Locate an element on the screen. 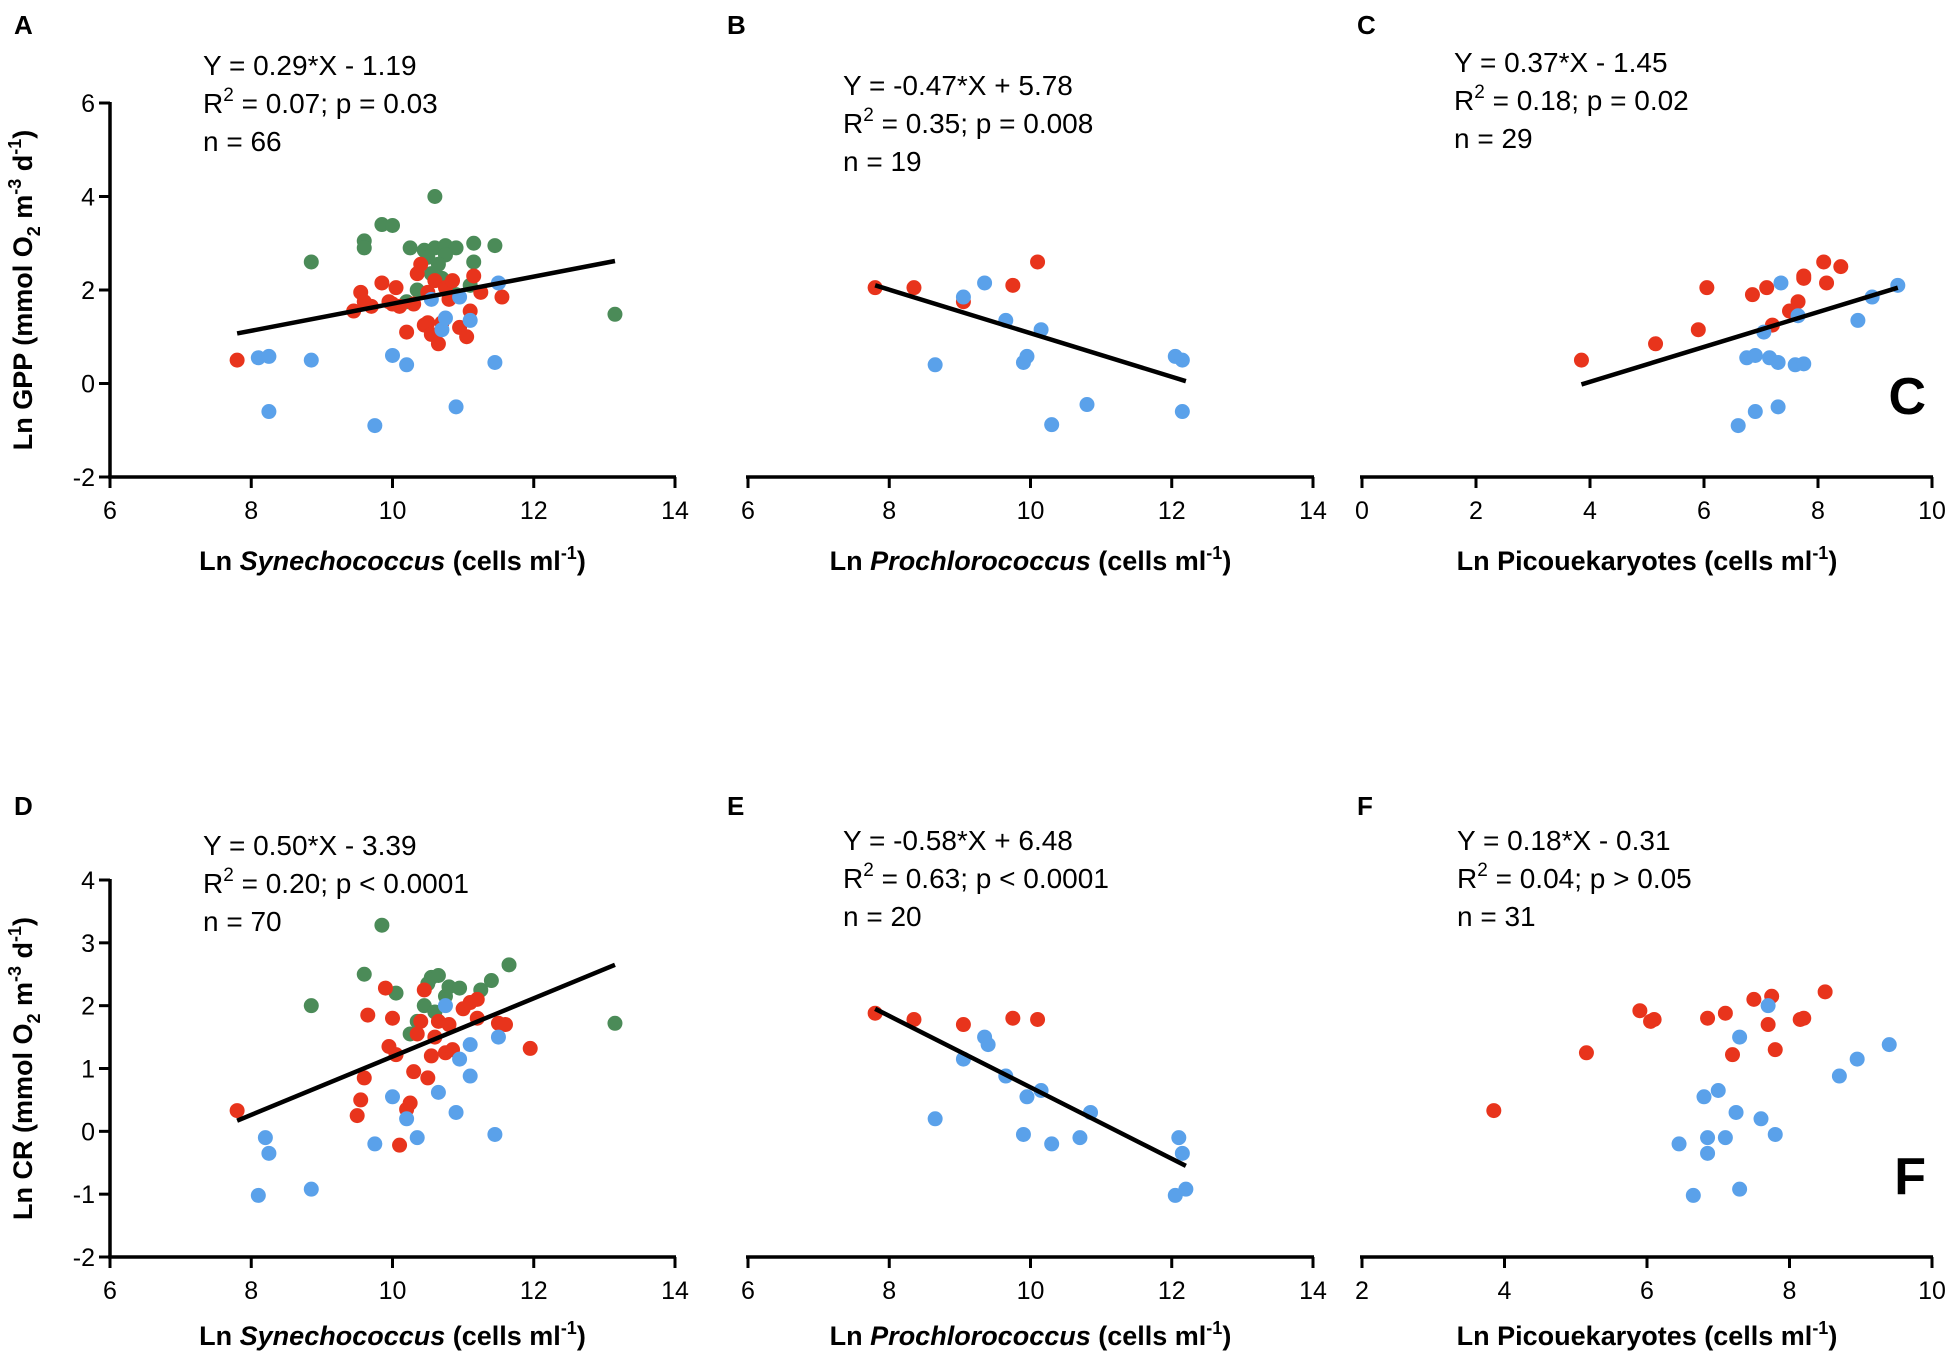  y-tick-label: 4 is located at coordinates (88, 881).